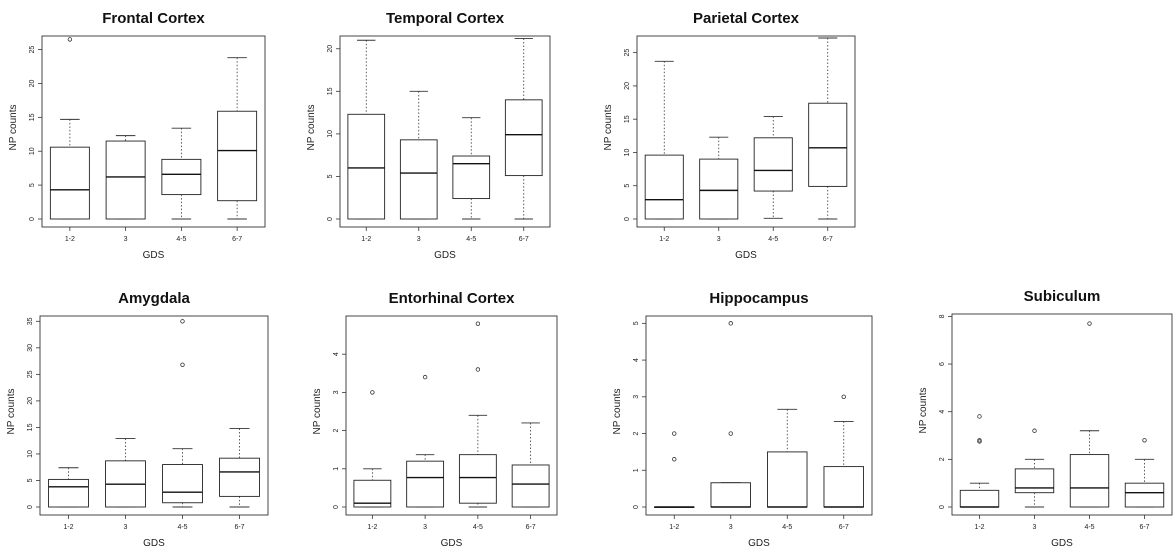 This screenshot has height=556, width=1176. I want to click on y-tick-label: 4, so click(336, 354).